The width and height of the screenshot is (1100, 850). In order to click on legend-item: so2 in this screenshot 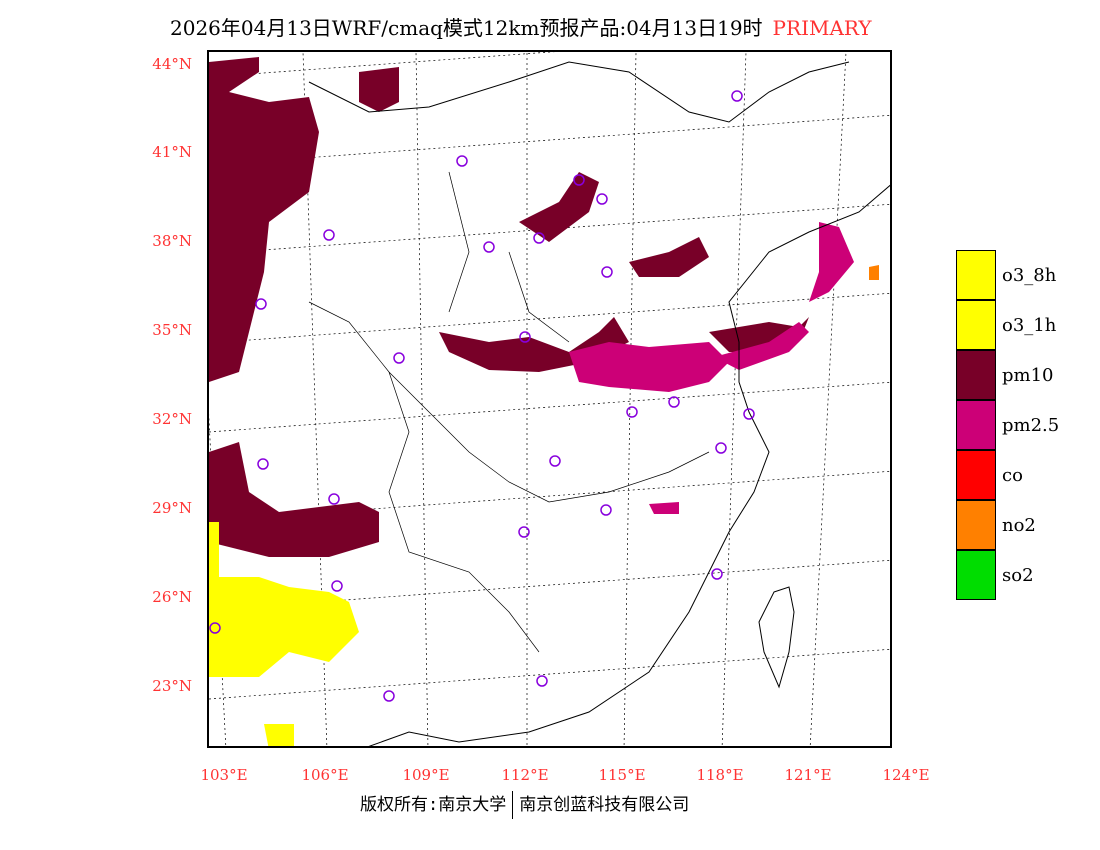, I will do `click(1007, 575)`.